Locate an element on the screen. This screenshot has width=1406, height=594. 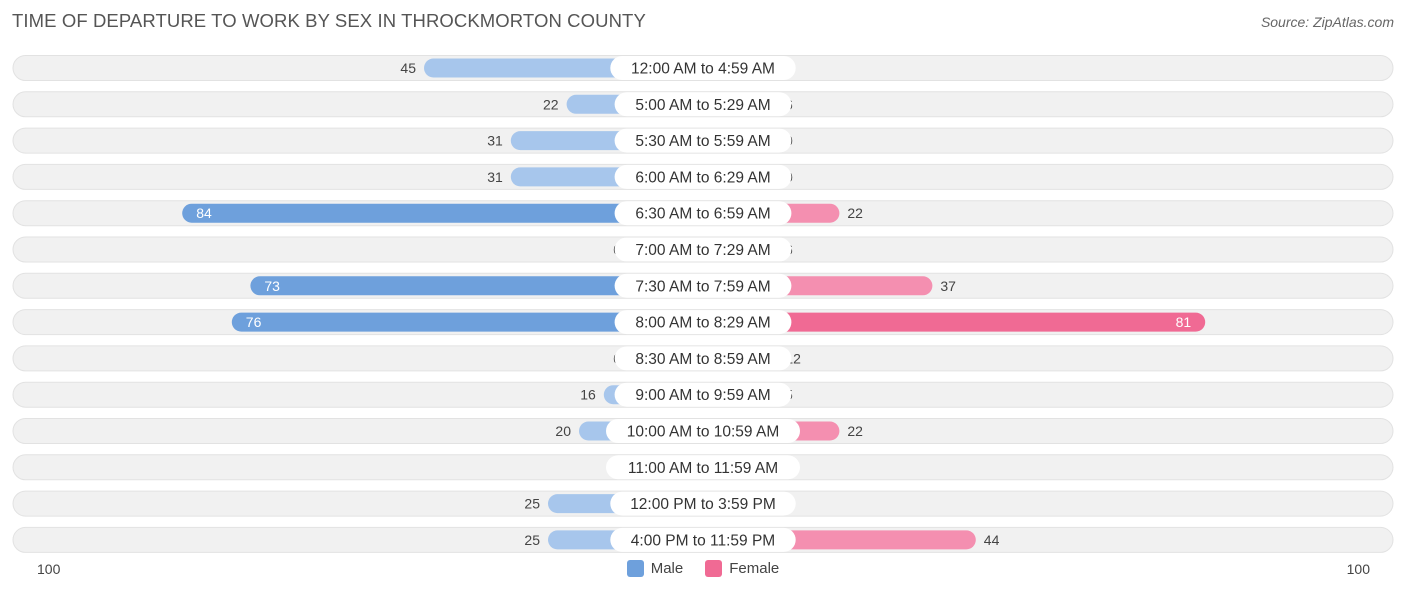
male-value-label: 84 is located at coordinates (204, 213).